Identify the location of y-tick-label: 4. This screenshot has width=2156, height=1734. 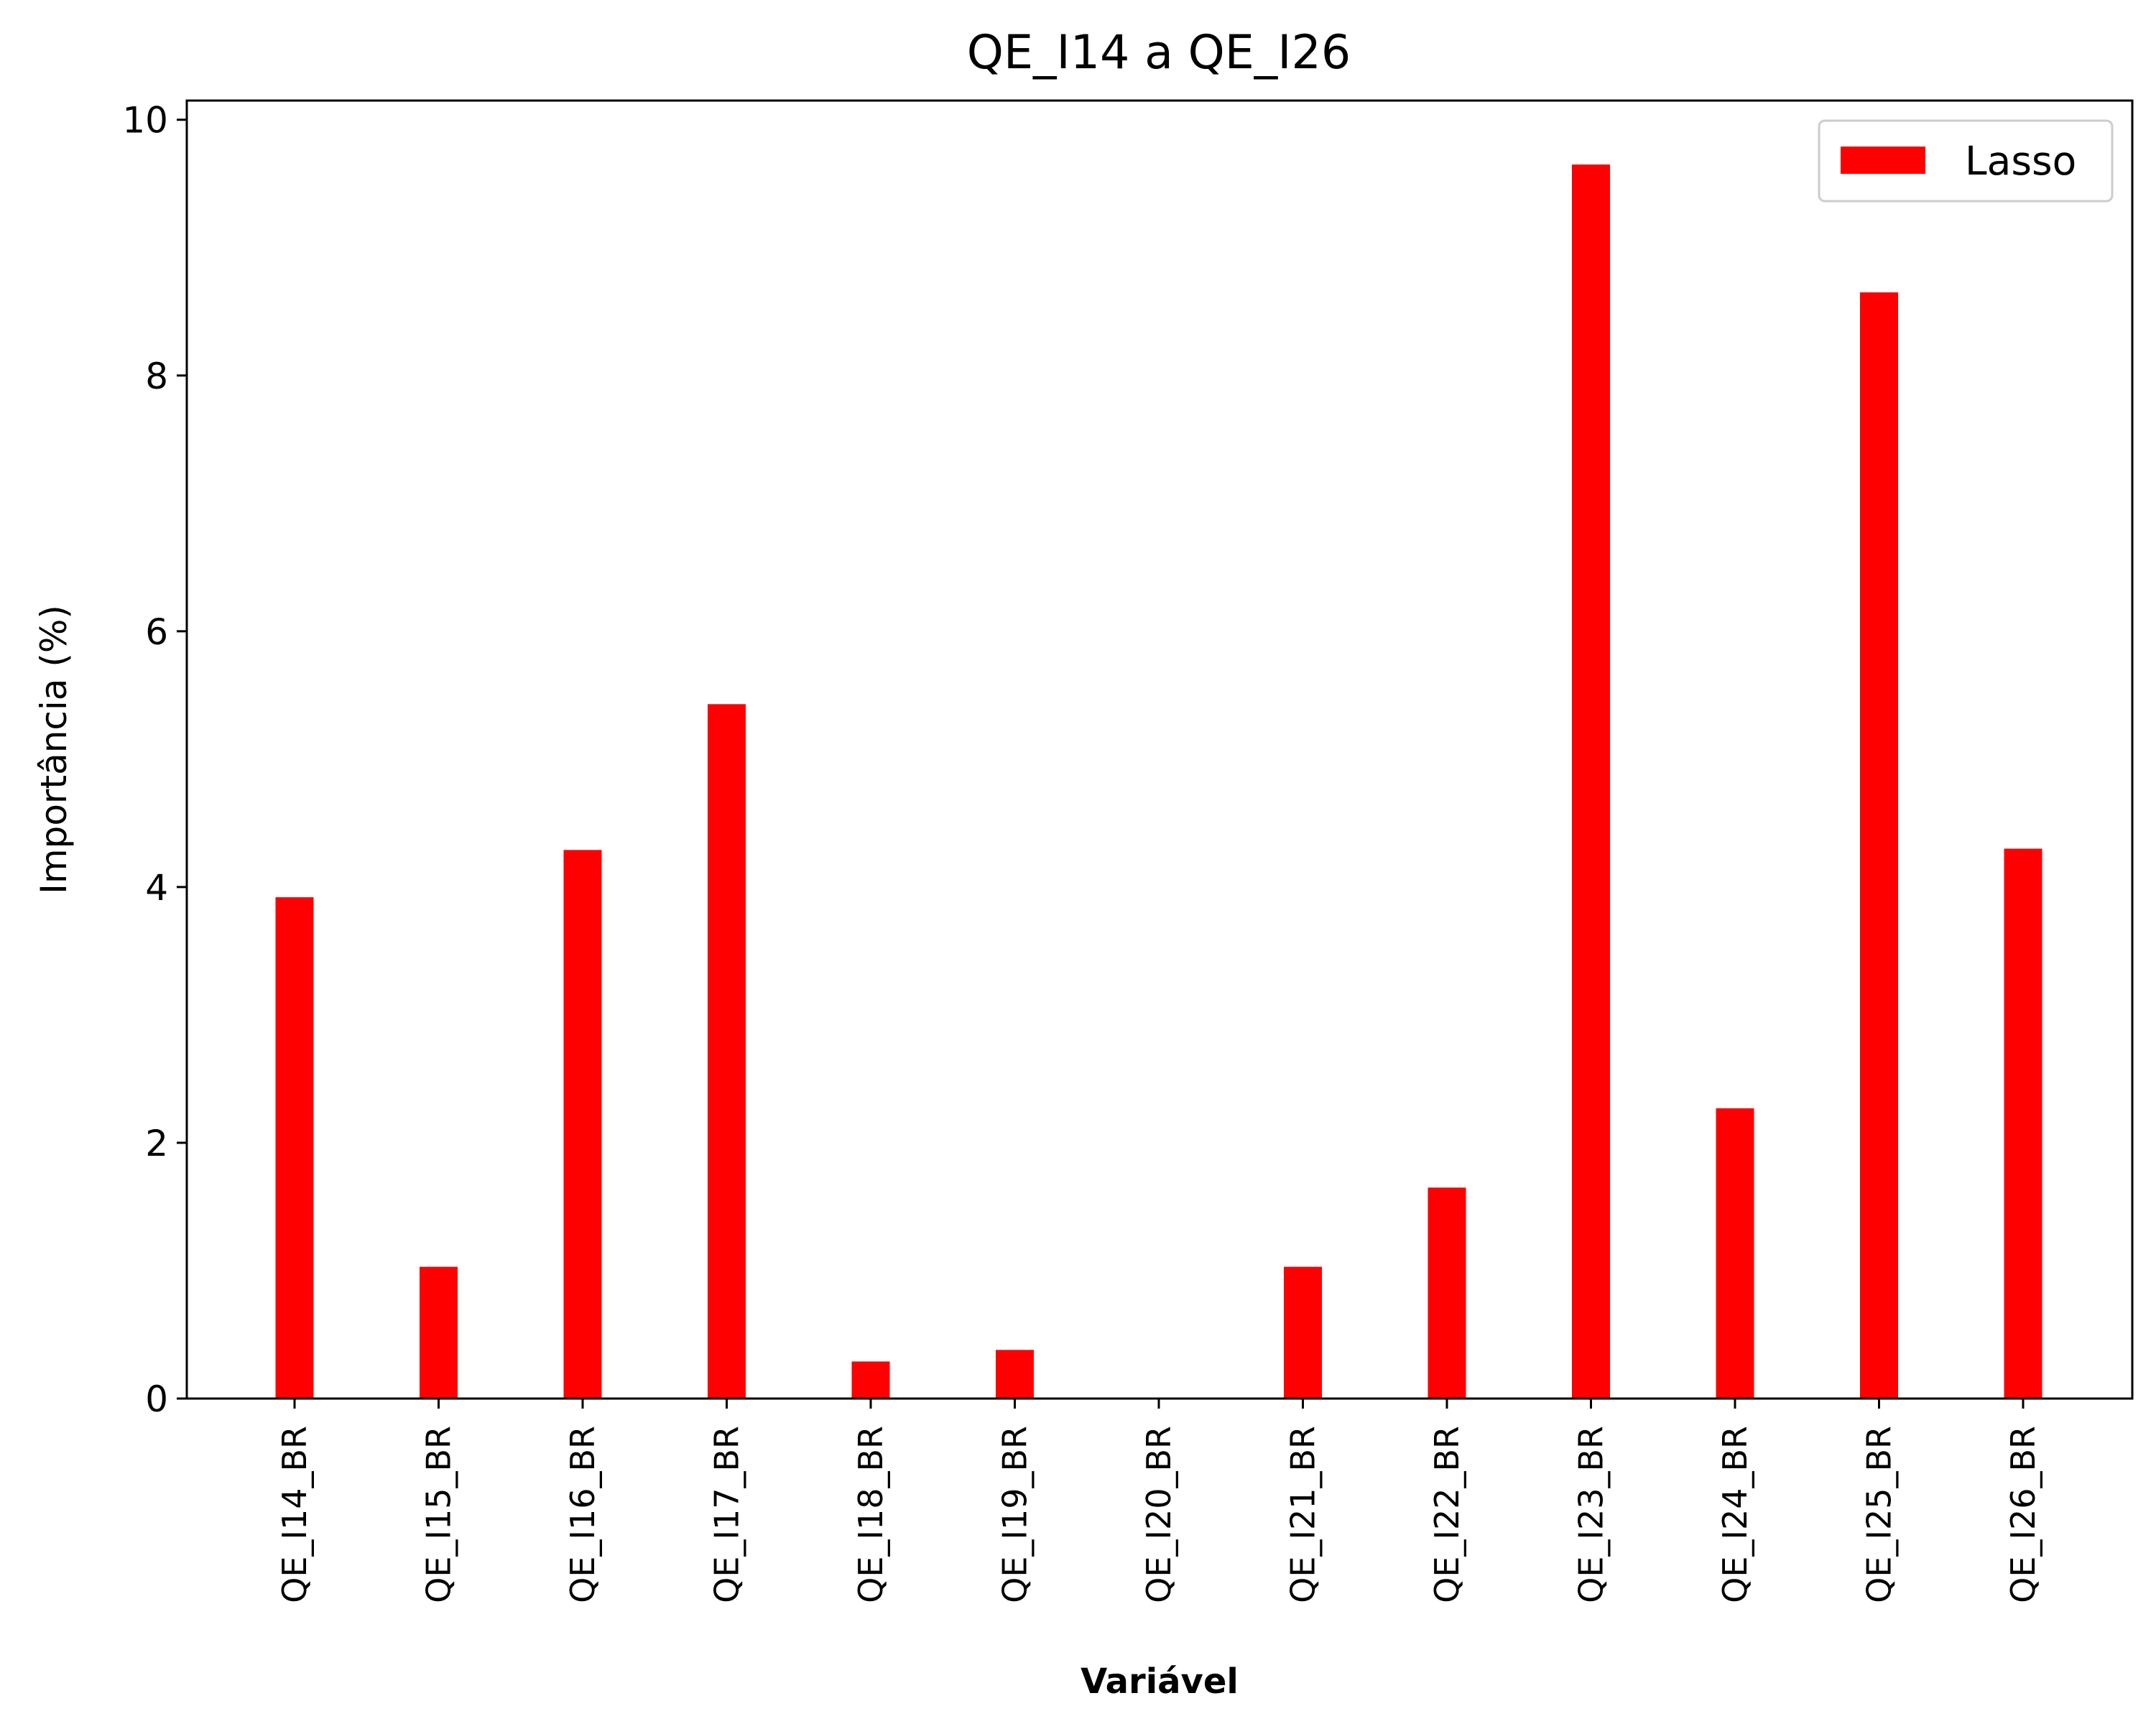
(157, 888).